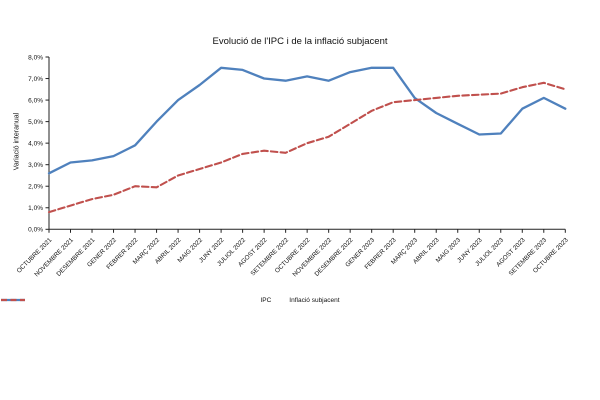 Image resolution: width=600 pixels, height=400 pixels. Describe the element at coordinates (35, 187) in the screenshot. I see `y-tick-label: 2,0%` at that location.